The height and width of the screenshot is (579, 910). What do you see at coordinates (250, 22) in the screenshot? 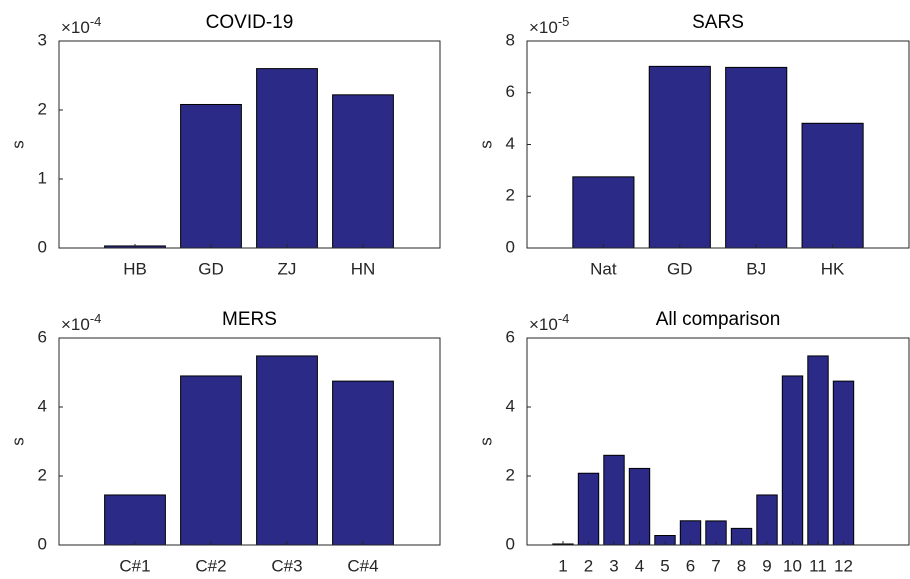
I see `subplot-title: COVID-19` at bounding box center [250, 22].